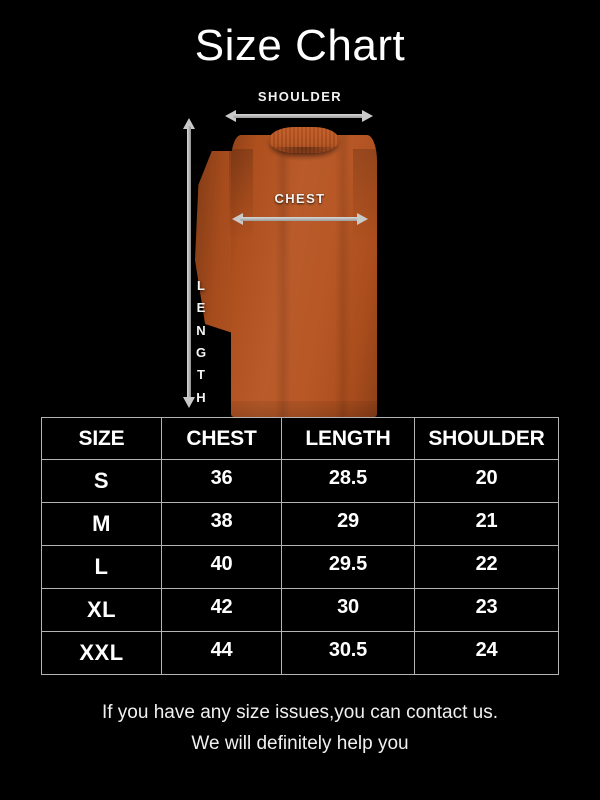 The image size is (600, 800). I want to click on cell-length: 28.5, so click(348, 481).